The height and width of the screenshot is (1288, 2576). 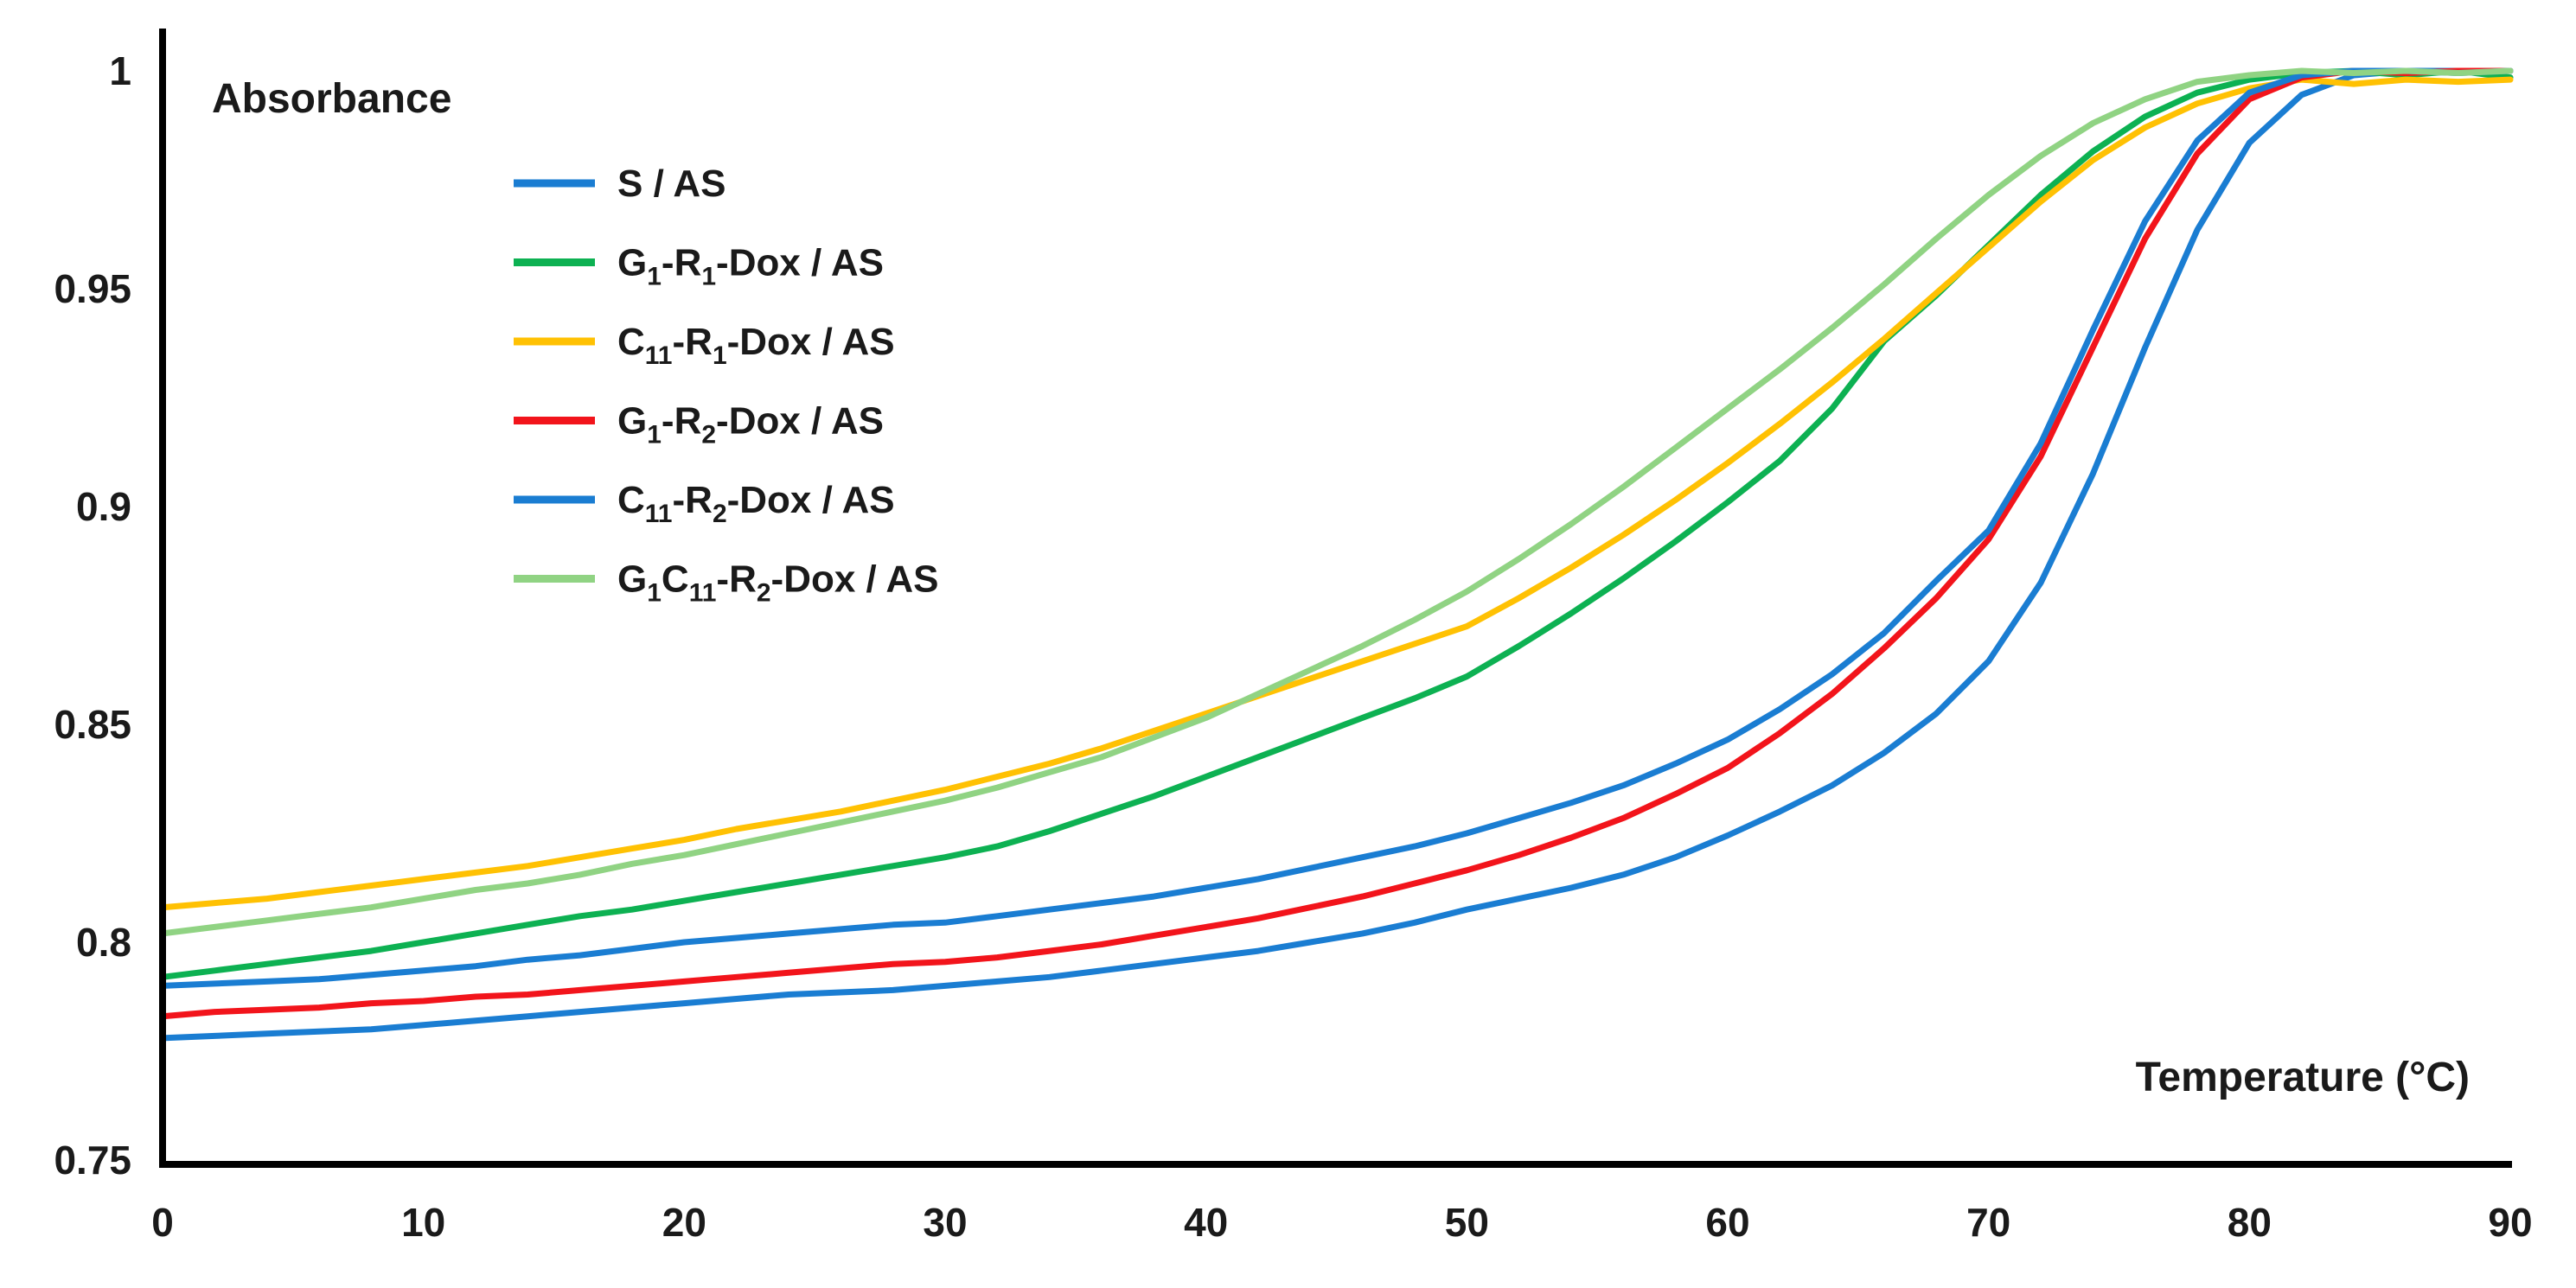 I want to click on legend-item-c11-r1-dox-as: C11​-R1​-Dox / AS, so click(x=704, y=345).